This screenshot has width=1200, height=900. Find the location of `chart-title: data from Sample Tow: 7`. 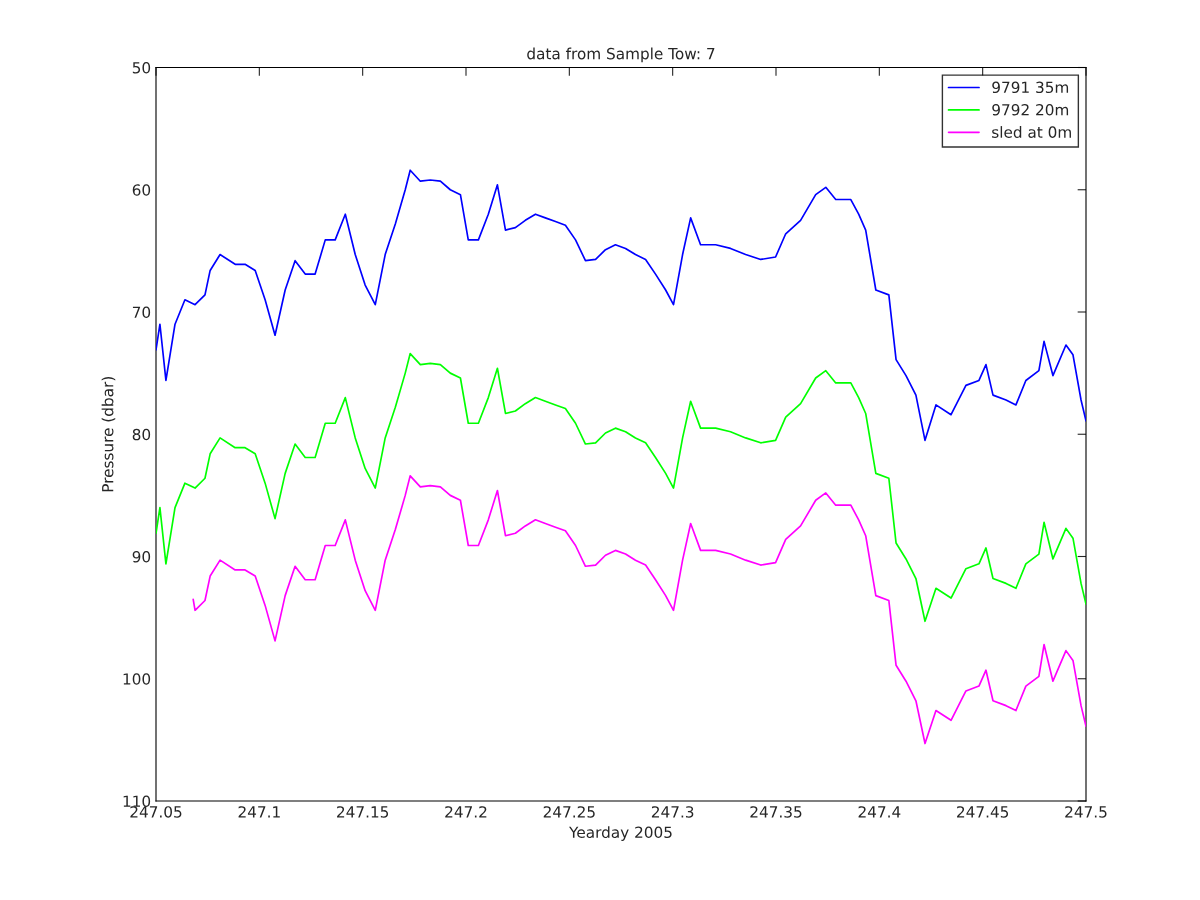

chart-title: data from Sample Tow: 7 is located at coordinates (621, 55).